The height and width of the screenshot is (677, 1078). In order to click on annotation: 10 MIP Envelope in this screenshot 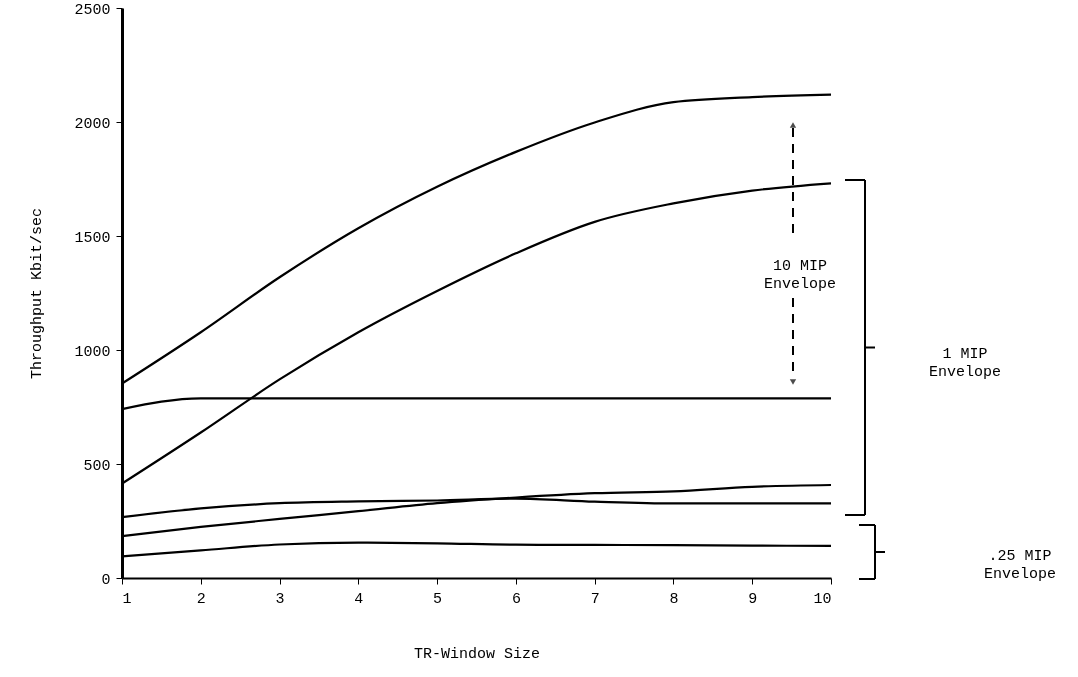, I will do `click(800, 275)`.